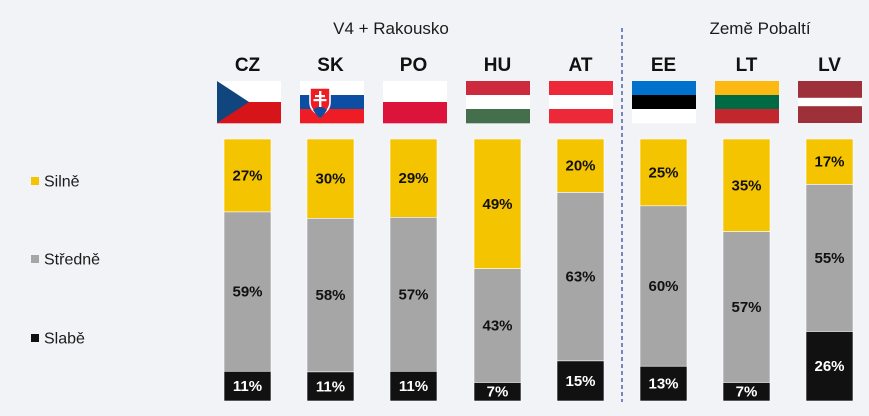 This screenshot has height=416, width=869. I want to click on data-label: 59%, so click(247, 292).